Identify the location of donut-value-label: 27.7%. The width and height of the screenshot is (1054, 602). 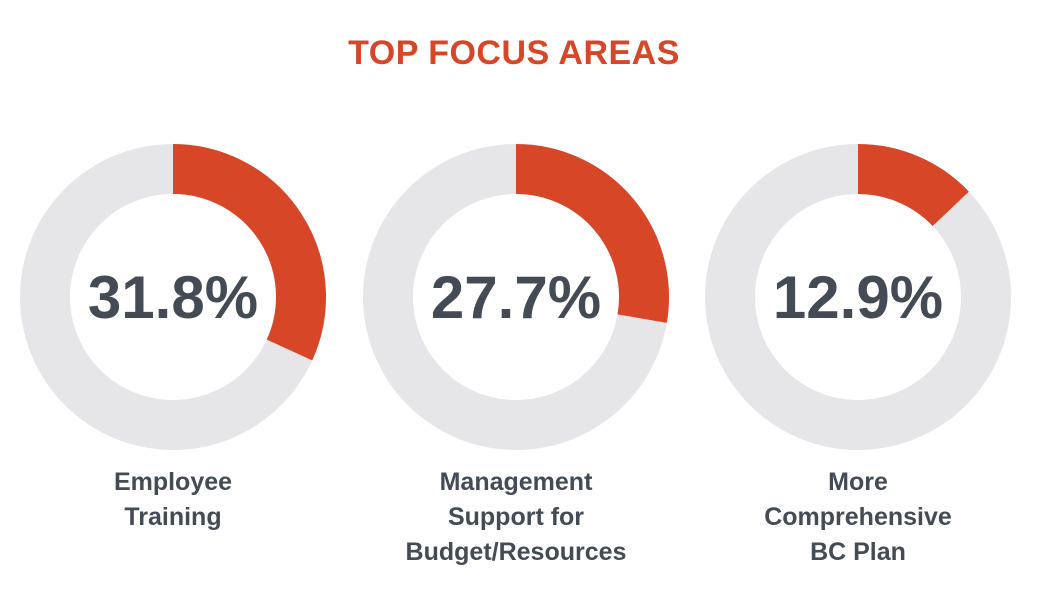
(516, 297).